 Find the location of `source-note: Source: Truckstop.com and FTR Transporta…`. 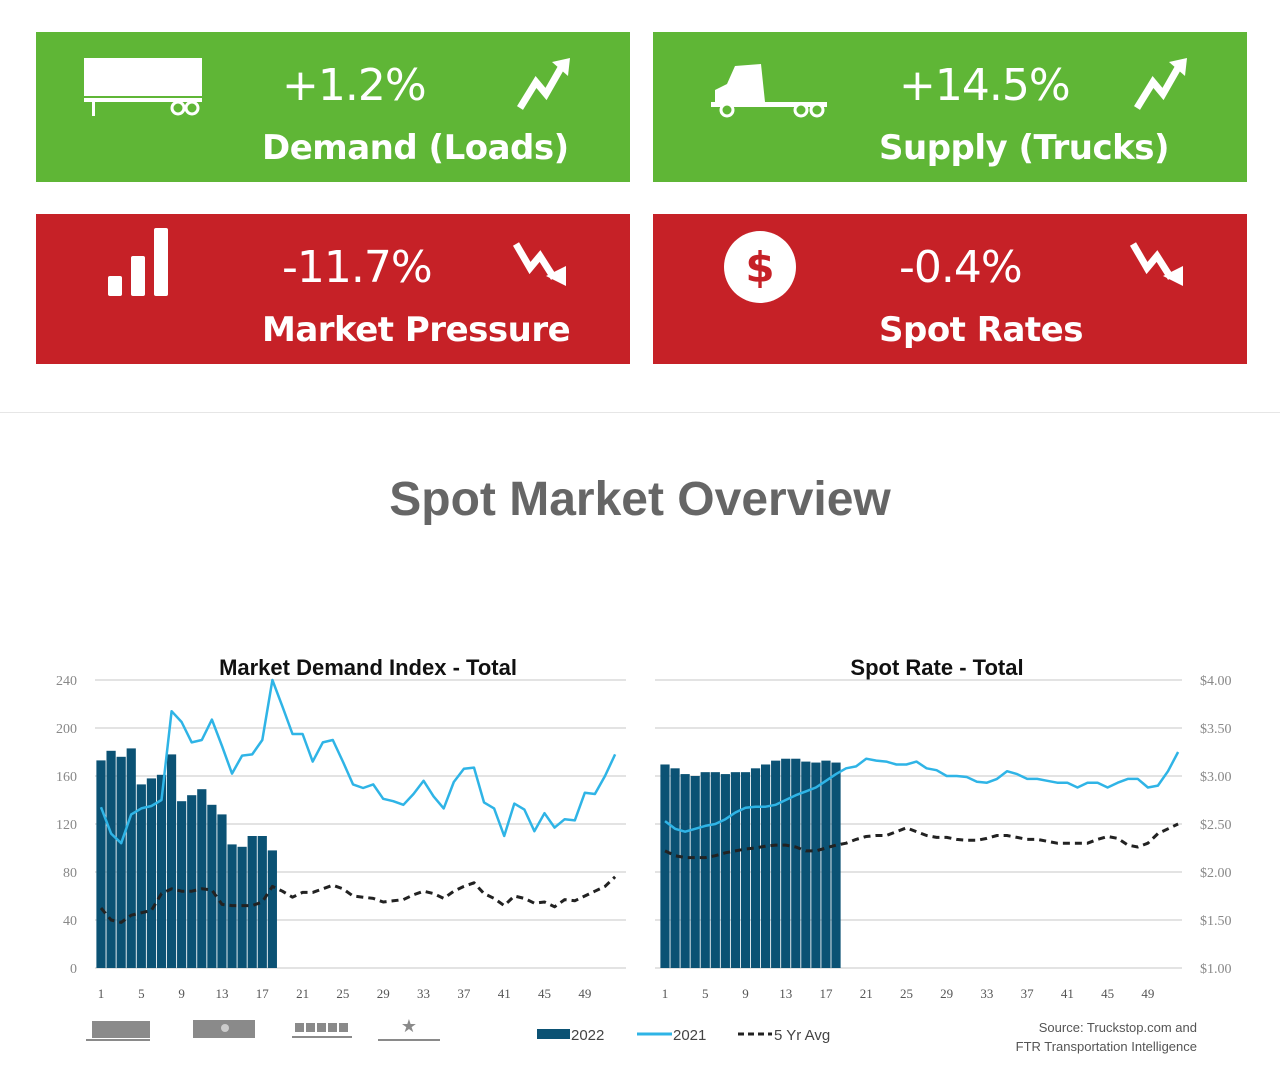

source-note: Source: Truckstop.com and FTR Transporta… is located at coordinates (1106, 1037).